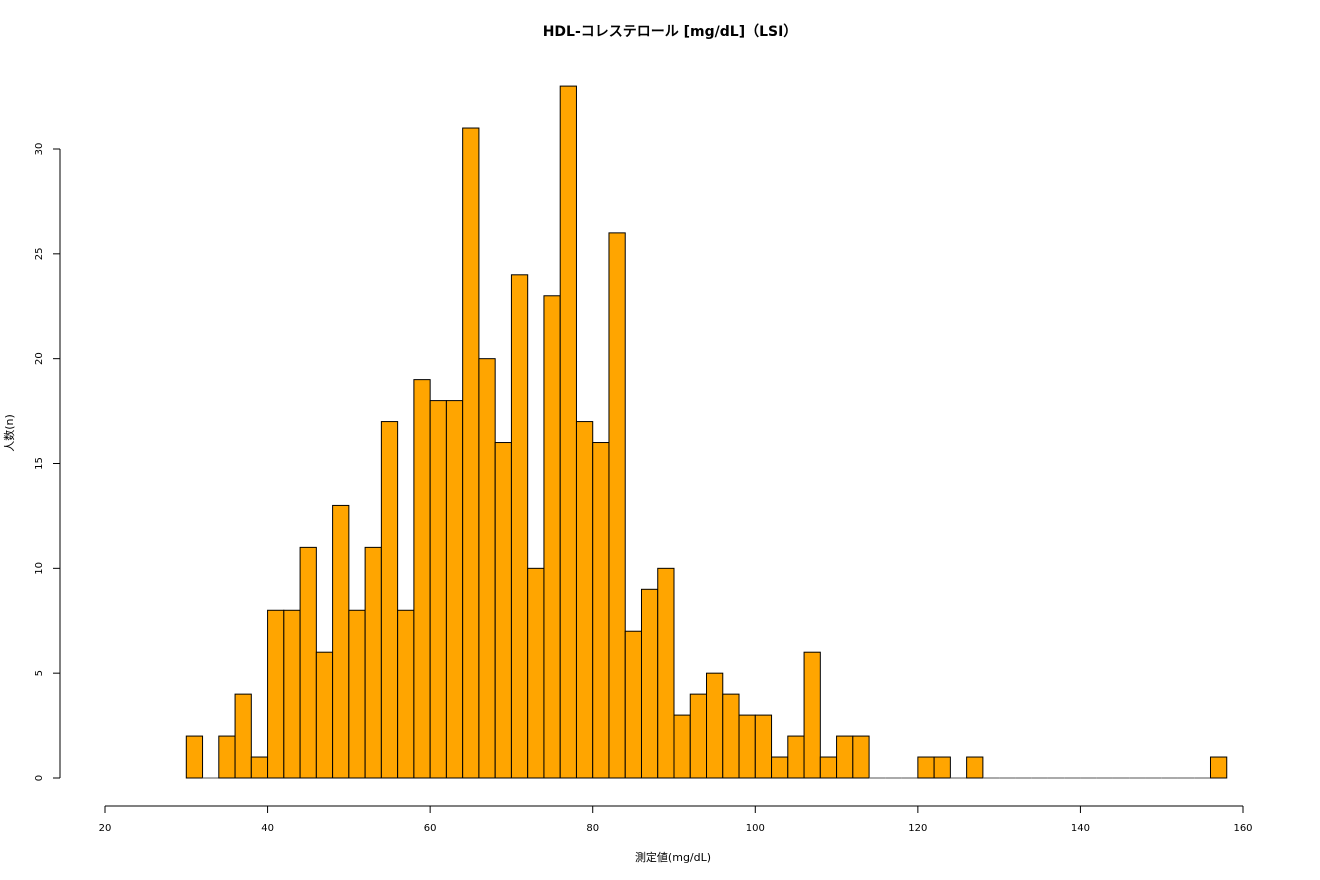 The image size is (1320, 880). Describe the element at coordinates (1242, 828) in the screenshot. I see `x-tick-label: 160` at that location.